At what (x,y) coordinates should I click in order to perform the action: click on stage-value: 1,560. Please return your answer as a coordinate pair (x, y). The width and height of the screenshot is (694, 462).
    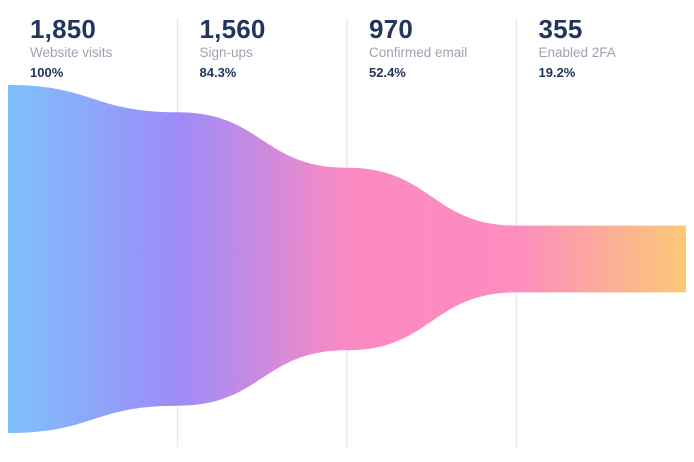
    Looking at the image, I should click on (232, 29).